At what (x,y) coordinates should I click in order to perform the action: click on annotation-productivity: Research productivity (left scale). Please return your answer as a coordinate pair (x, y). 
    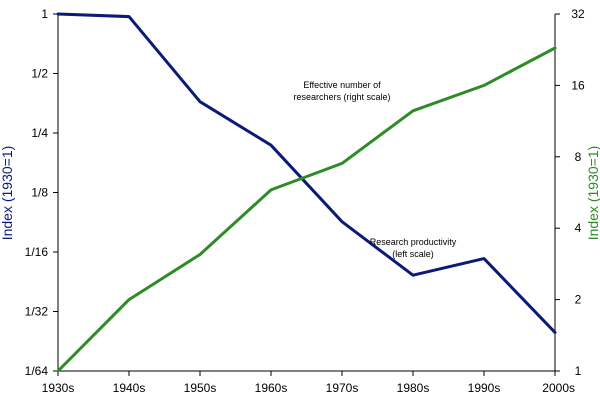
    Looking at the image, I should click on (413, 248).